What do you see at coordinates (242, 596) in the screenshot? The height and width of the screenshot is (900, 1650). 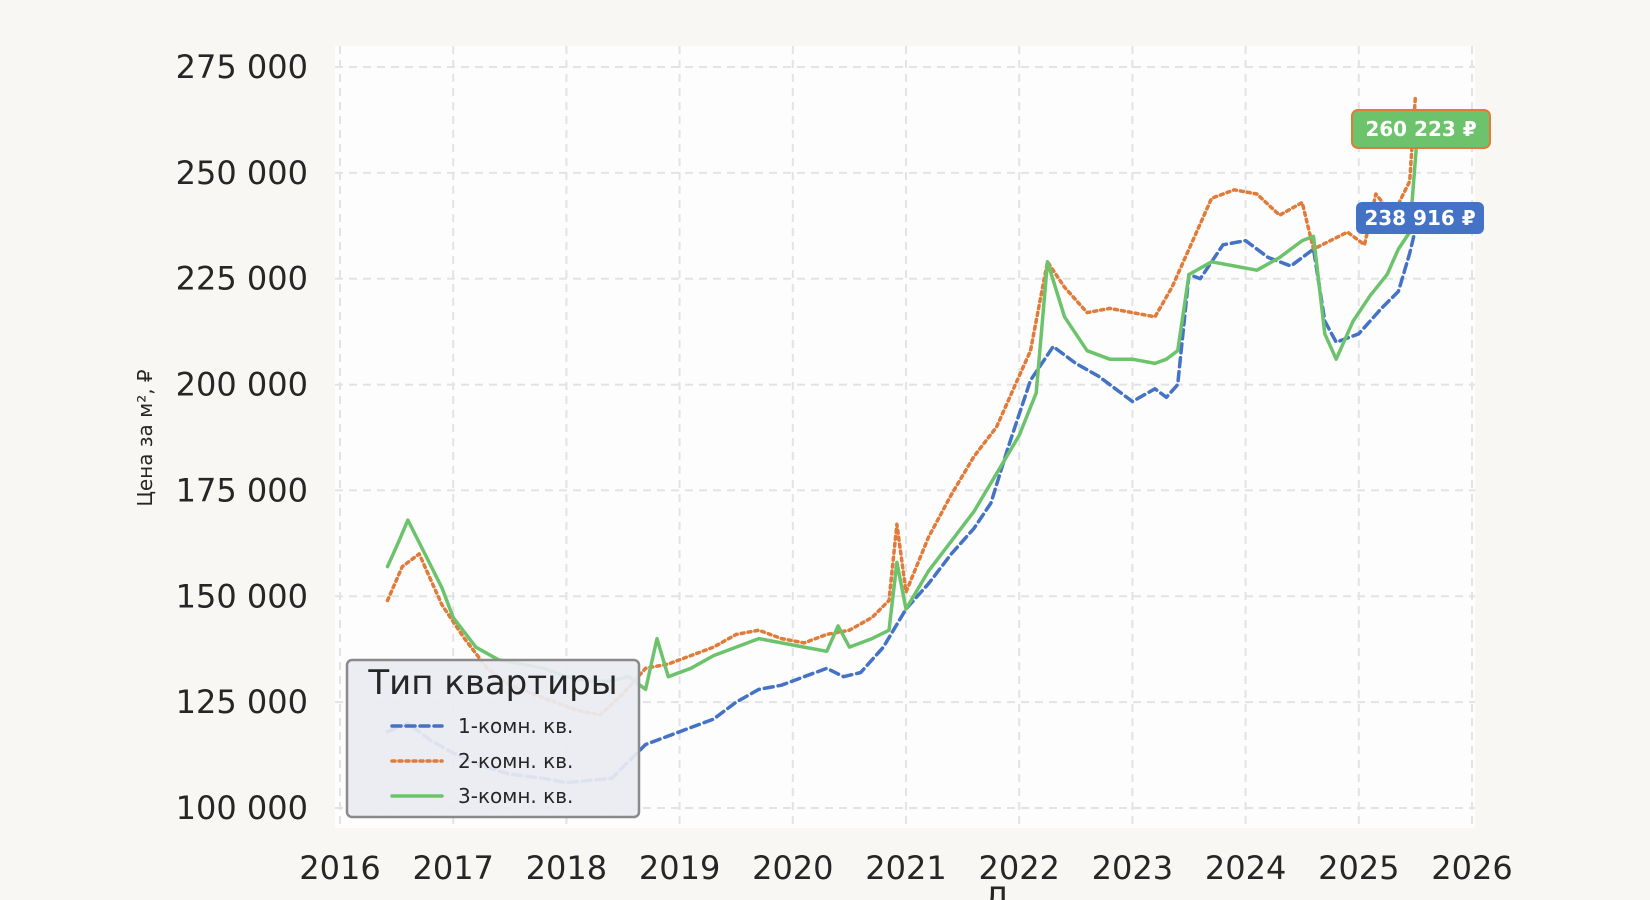 I see `y-tick-label: 150 000` at bounding box center [242, 596].